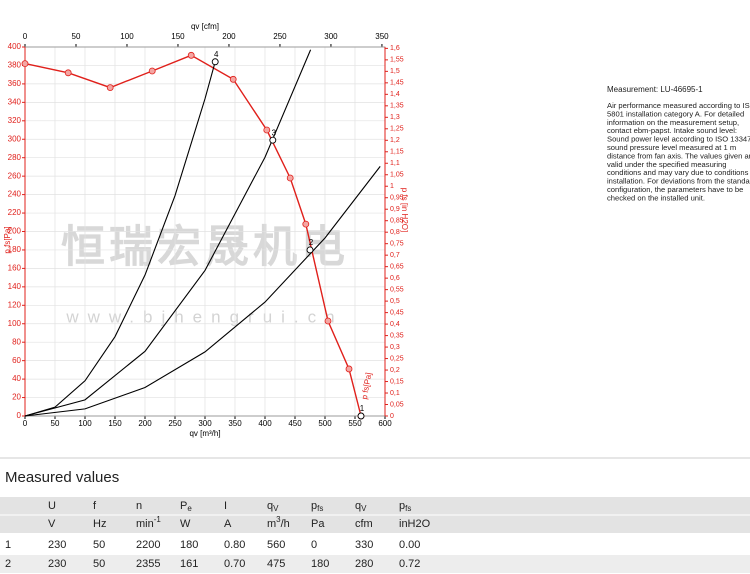 The width and height of the screenshot is (750, 574). Describe the element at coordinates (127, 36) in the screenshot. I see `x2-tick-label: 100` at that location.